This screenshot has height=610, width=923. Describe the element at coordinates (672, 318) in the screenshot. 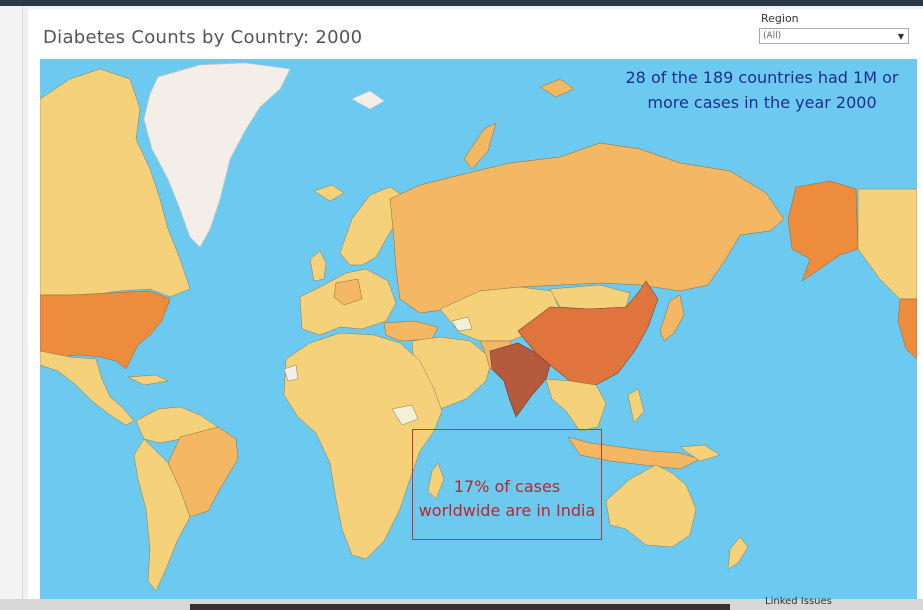

I see `region-japan` at that location.